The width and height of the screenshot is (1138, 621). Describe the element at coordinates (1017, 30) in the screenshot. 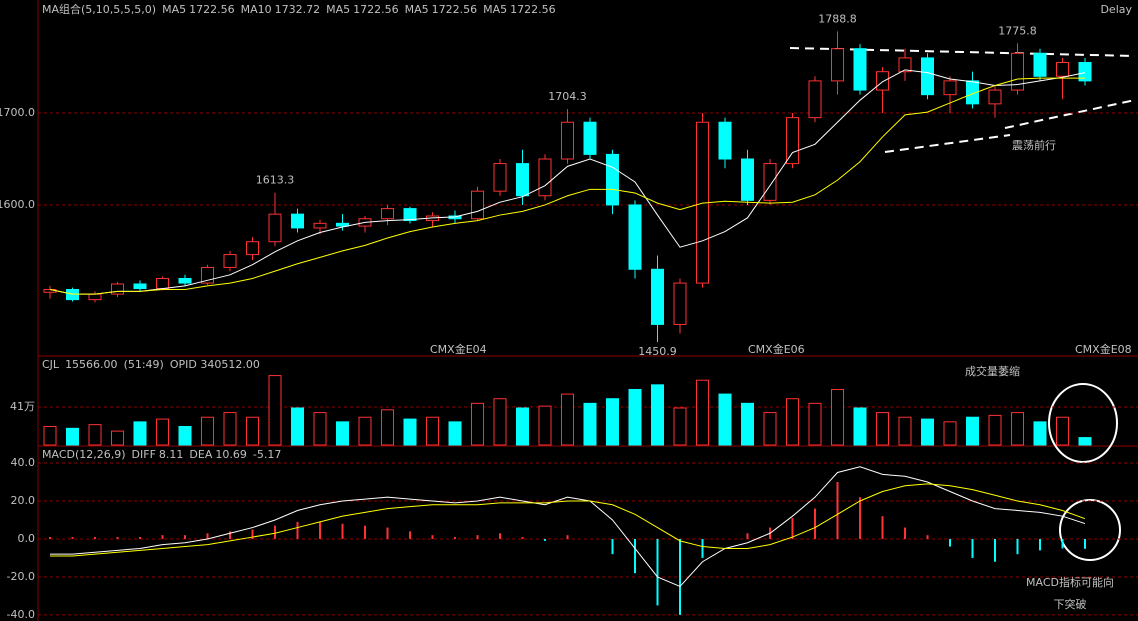

I see `peak-label: 1775.8` at that location.